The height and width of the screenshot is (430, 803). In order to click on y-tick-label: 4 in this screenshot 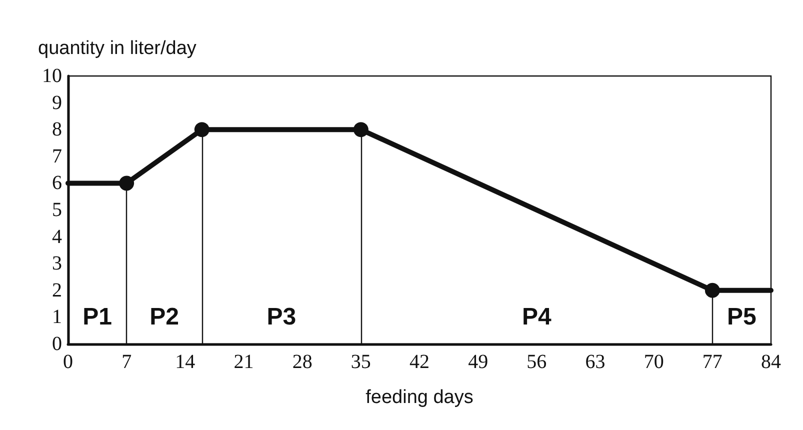, I will do `click(57, 237)`.